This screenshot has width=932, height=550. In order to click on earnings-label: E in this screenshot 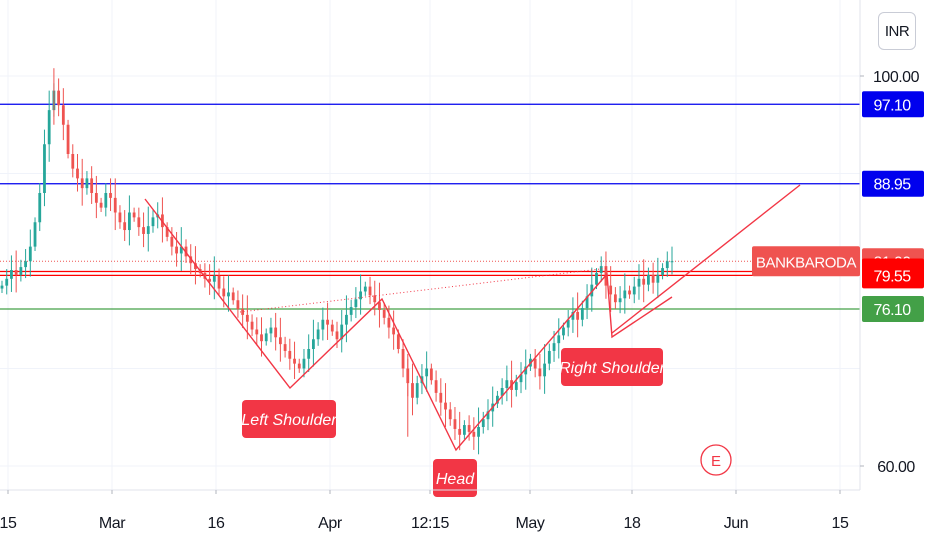, I will do `click(716, 461)`.